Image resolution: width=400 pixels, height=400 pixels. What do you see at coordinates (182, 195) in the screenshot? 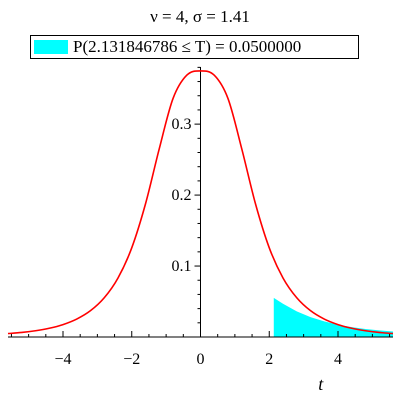
I see `y-tick-label: 0.2` at bounding box center [182, 195].